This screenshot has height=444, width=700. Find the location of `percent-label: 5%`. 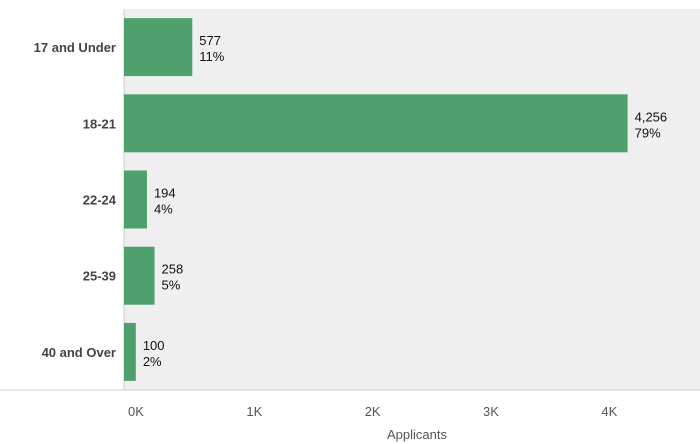

percent-label: 5% is located at coordinates (171, 285).